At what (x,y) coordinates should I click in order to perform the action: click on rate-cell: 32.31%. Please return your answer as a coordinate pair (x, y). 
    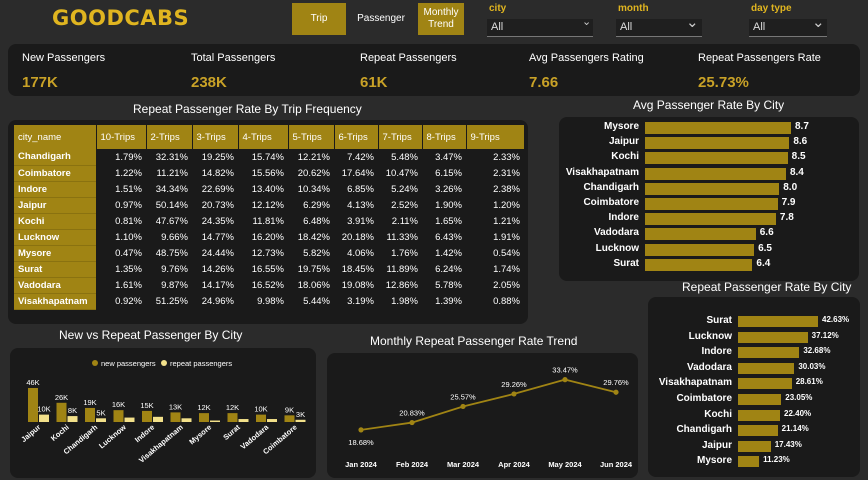
    Looking at the image, I should click on (171, 157).